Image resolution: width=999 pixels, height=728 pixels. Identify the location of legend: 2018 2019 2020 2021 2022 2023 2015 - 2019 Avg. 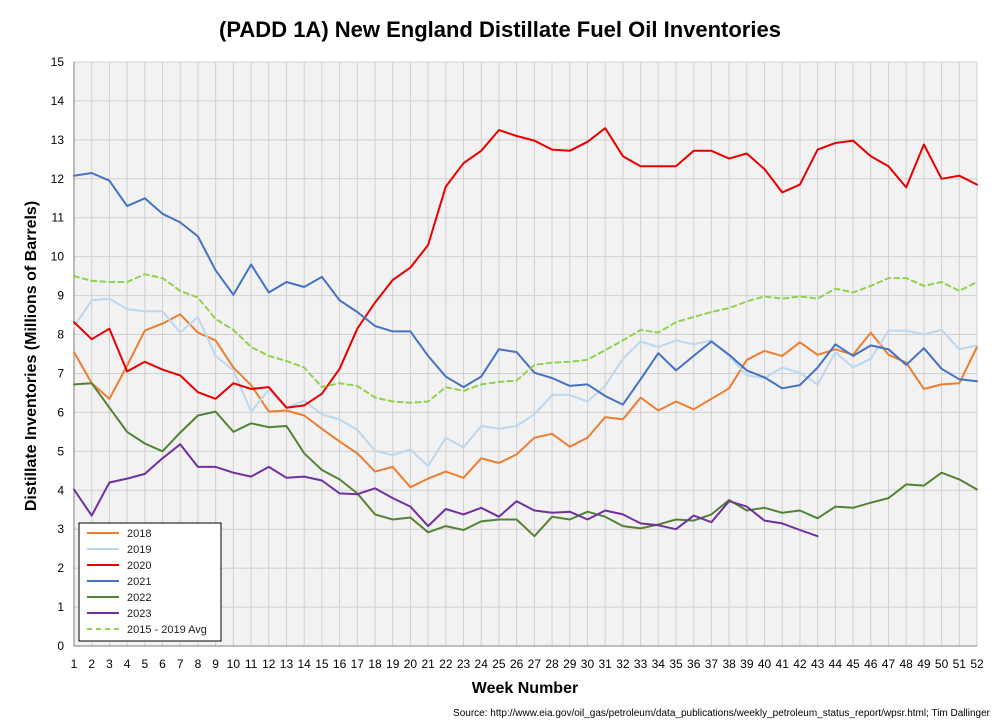
(150, 582).